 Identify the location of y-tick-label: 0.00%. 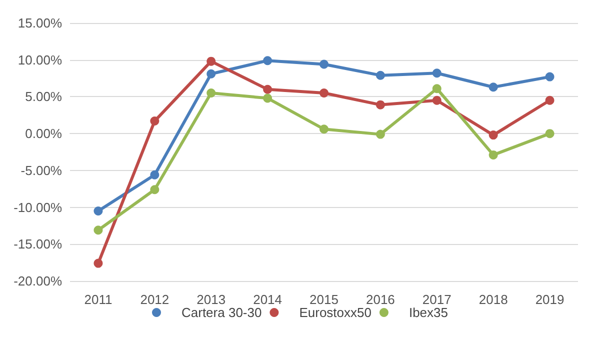
(43, 134).